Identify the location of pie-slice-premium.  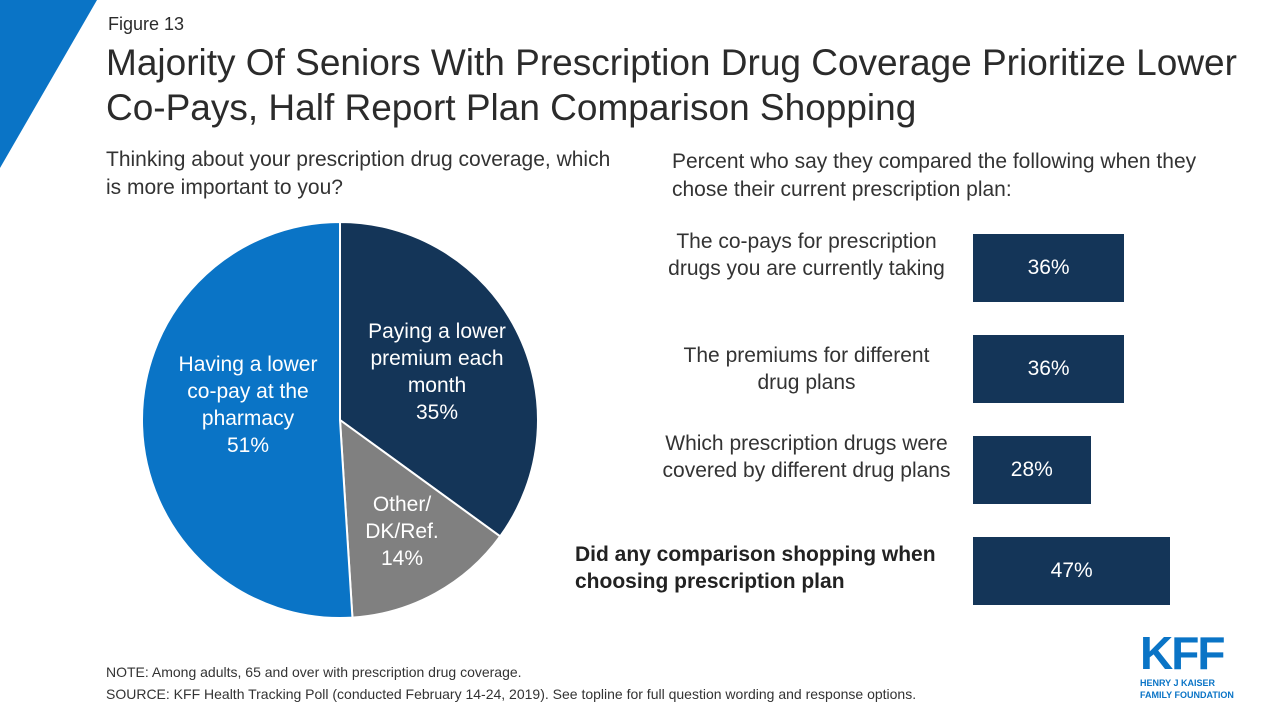
(439, 379).